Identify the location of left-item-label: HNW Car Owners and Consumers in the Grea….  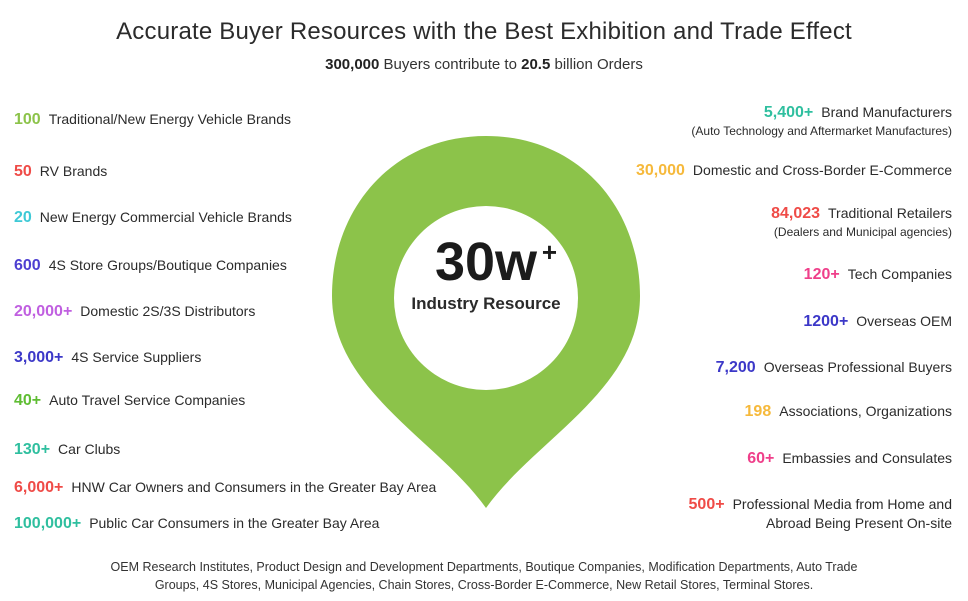
(254, 487).